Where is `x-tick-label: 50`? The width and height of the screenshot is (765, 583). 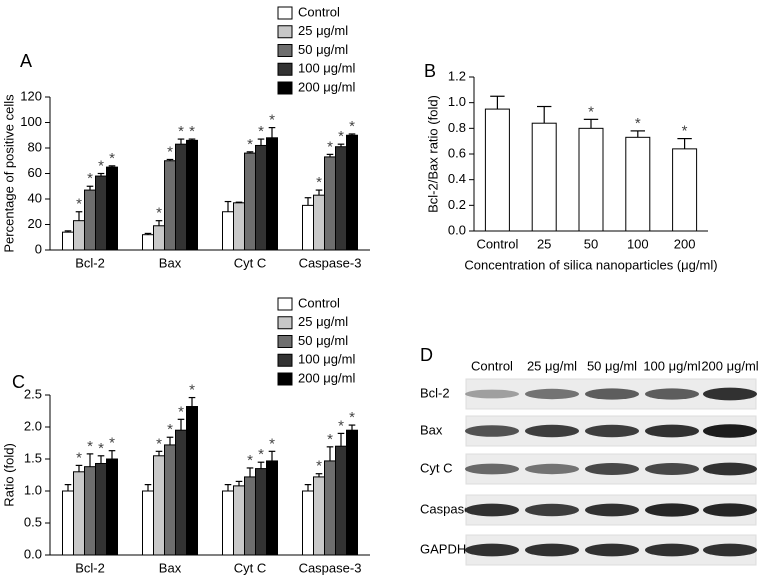
x-tick-label: 50 is located at coordinates (591, 243).